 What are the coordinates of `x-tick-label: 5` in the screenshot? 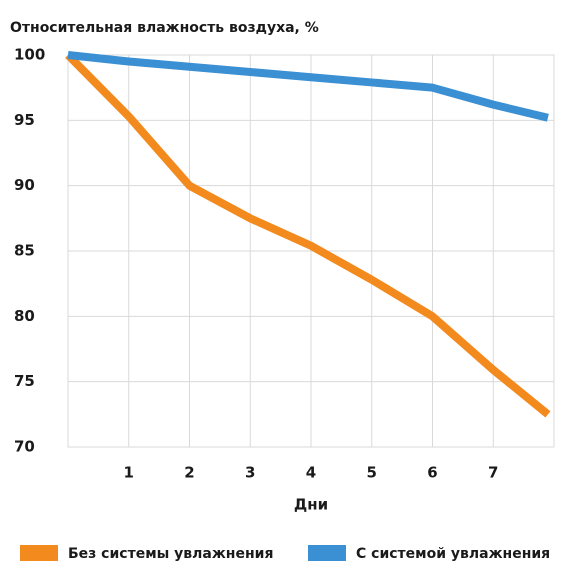 It's located at (372, 473).